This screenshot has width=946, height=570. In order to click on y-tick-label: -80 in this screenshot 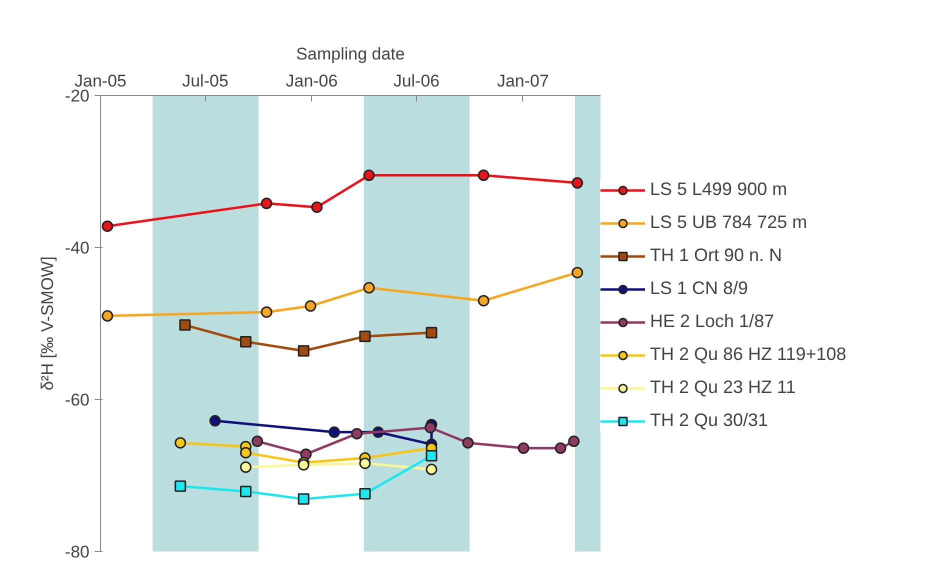, I will do `click(77, 552)`.